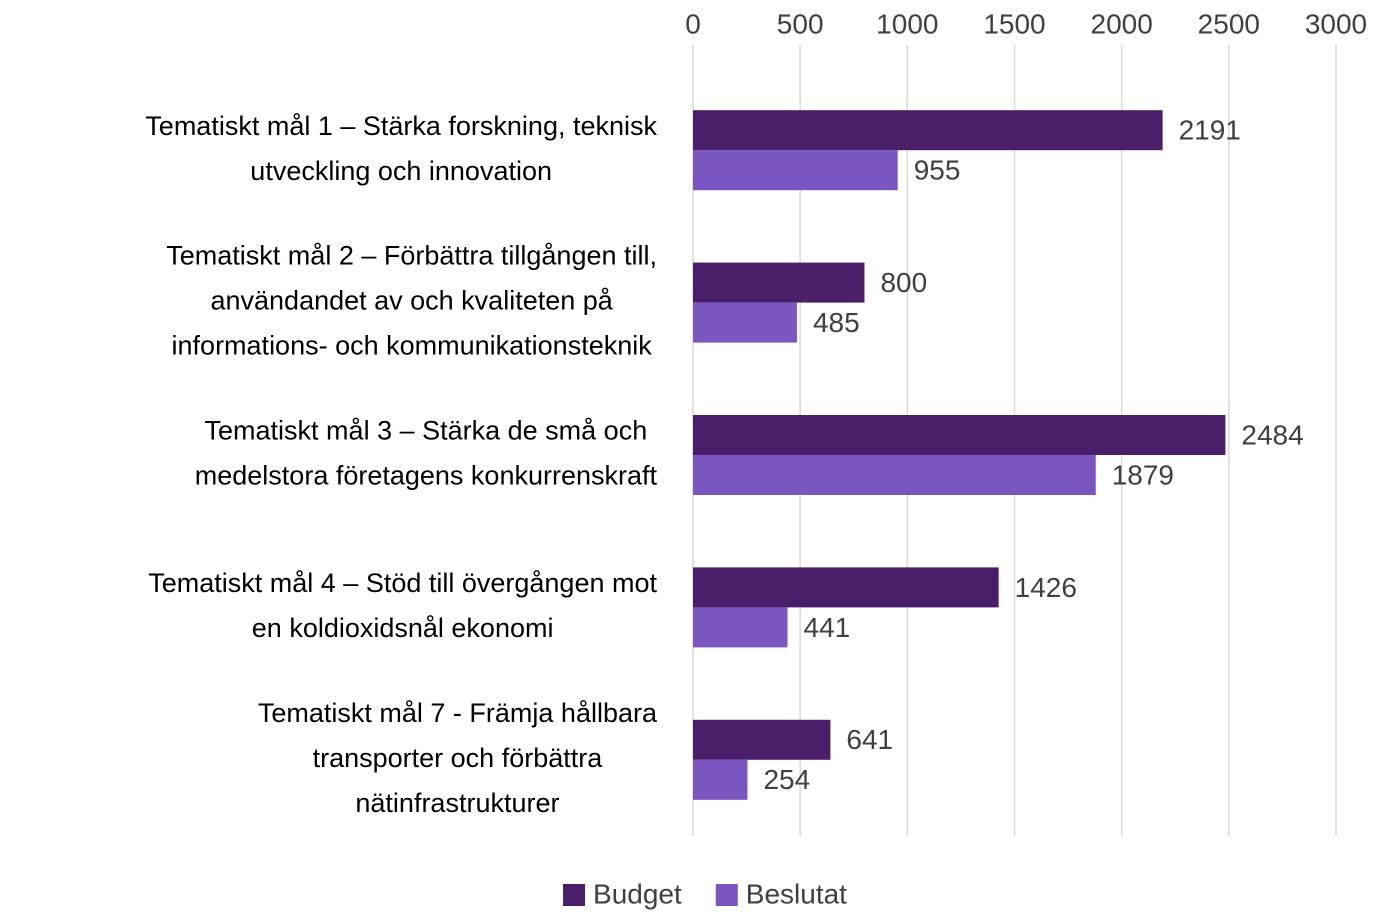  I want to click on x-tick-label: 2500, so click(1229, 23).